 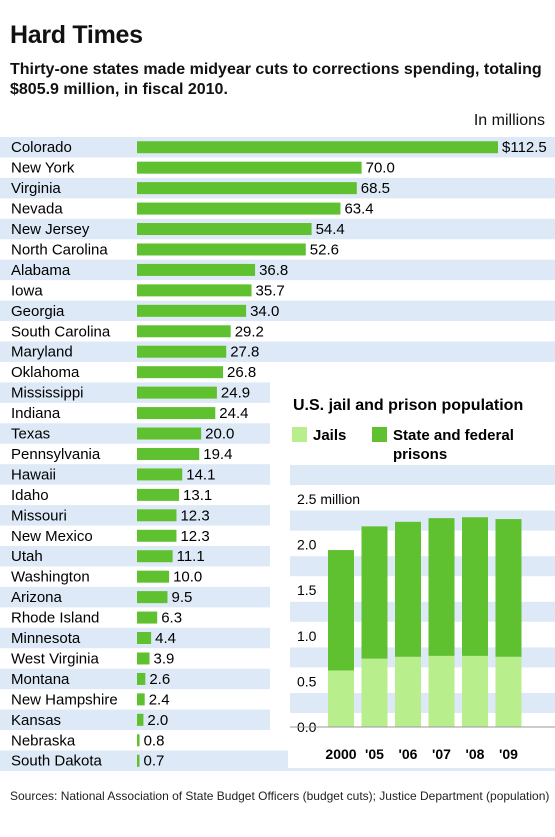 I want to click on state-label: Nebraska, so click(x=43, y=740).